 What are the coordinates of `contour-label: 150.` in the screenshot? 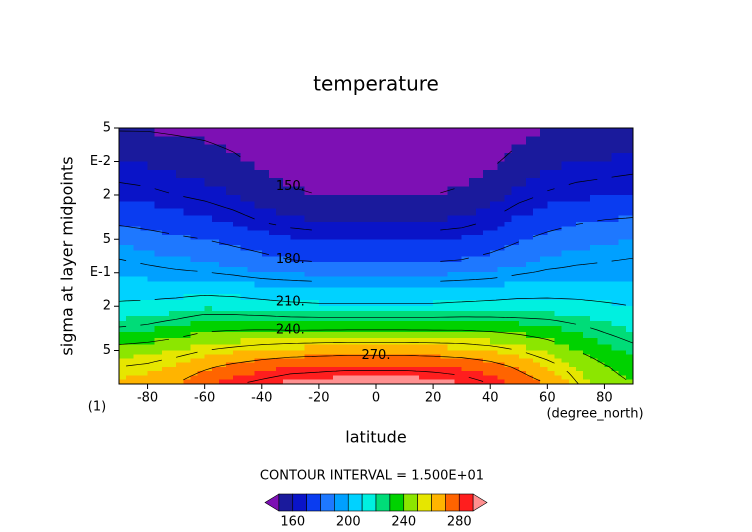 It's located at (290, 186).